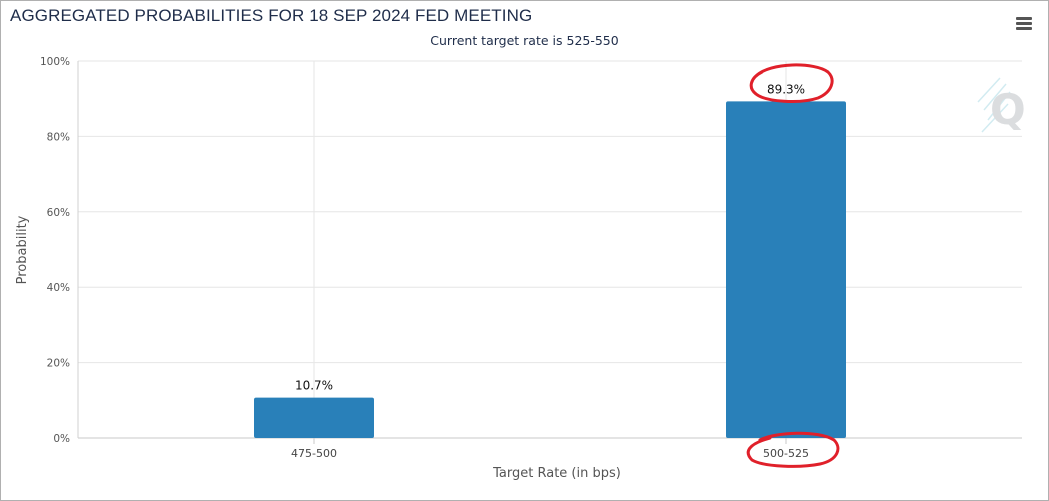 This screenshot has height=501, width=1049. I want to click on data-label: 10.7%, so click(314, 386).